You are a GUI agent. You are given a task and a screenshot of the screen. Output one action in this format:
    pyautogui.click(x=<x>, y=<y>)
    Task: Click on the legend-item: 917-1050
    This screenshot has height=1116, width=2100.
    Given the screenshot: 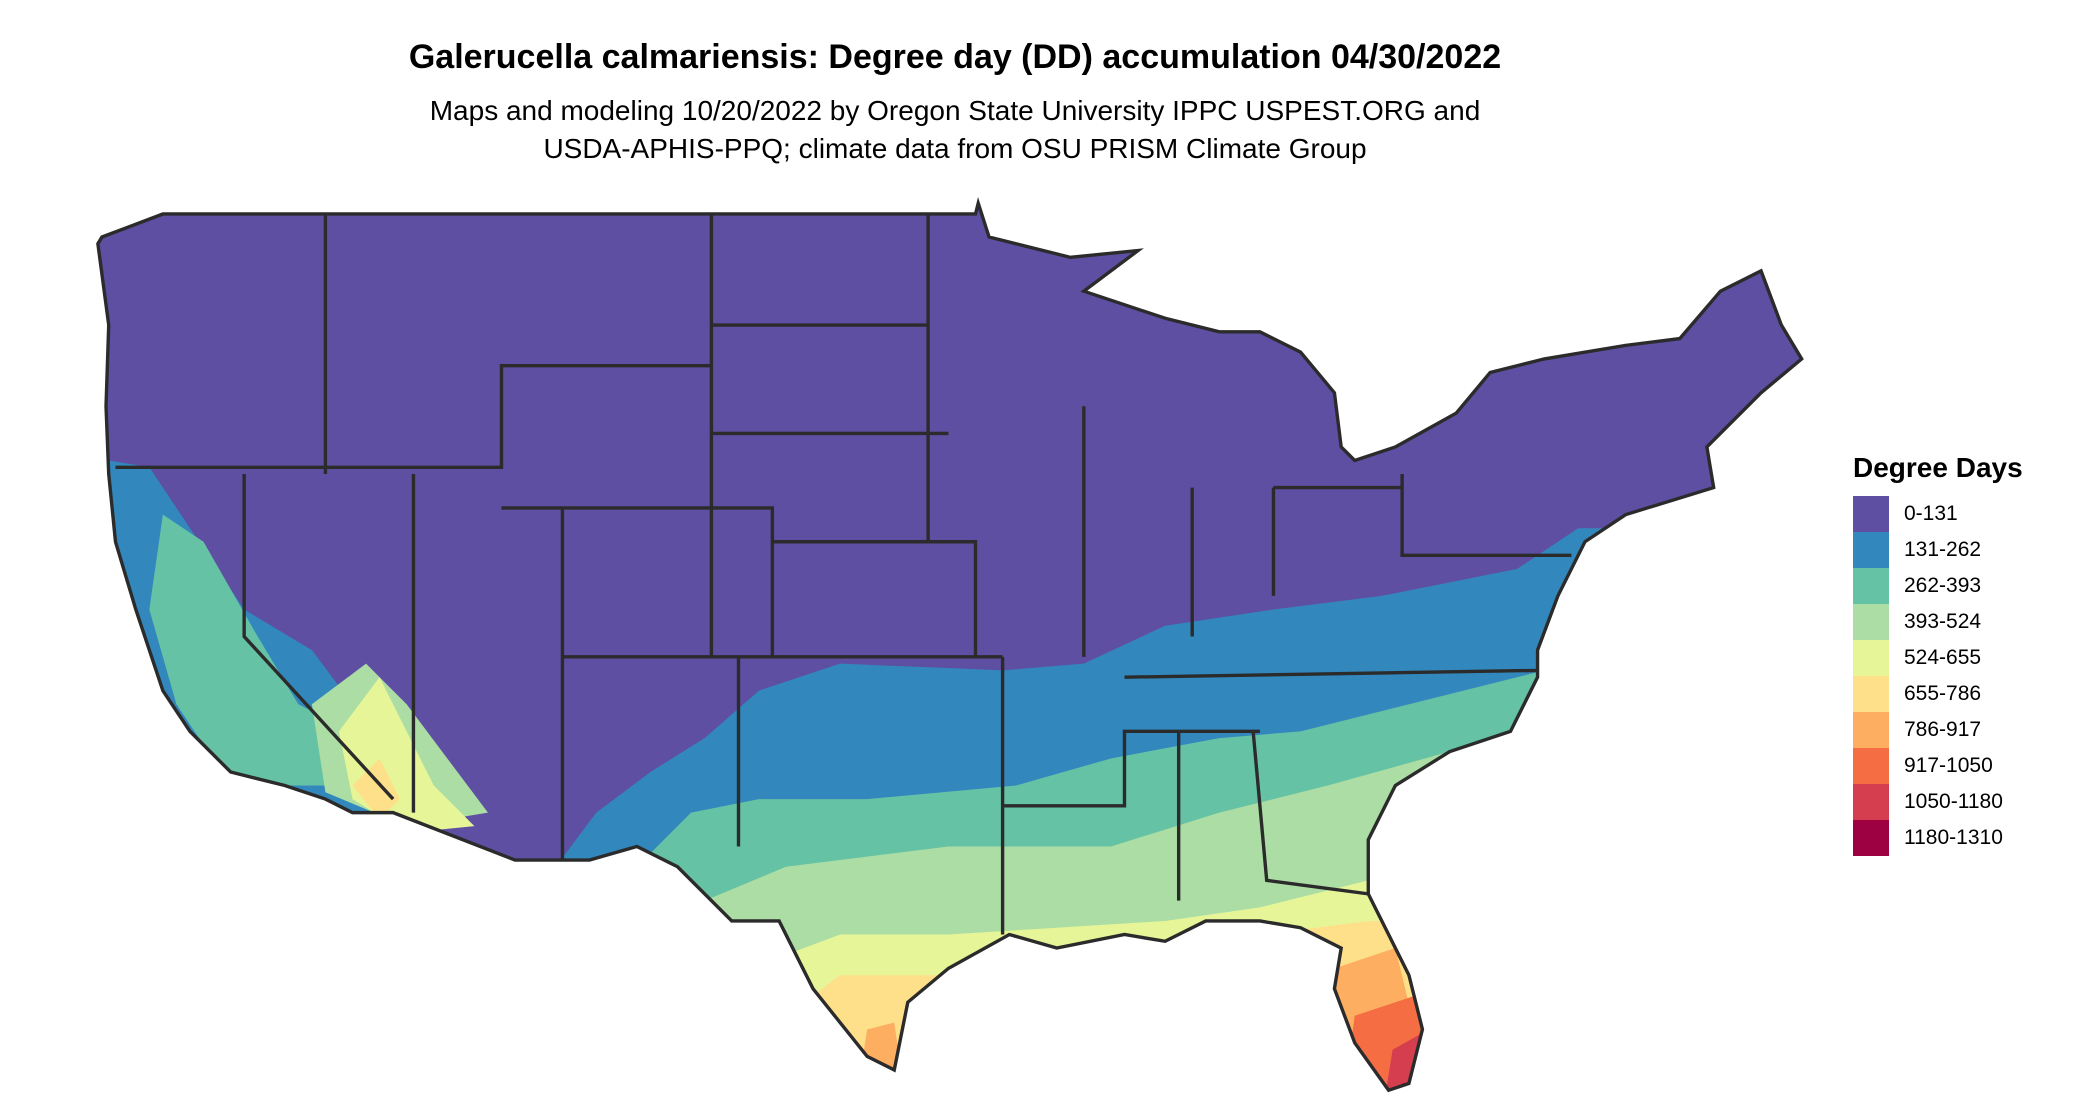 What is the action you would take?
    pyautogui.click(x=1938, y=766)
    